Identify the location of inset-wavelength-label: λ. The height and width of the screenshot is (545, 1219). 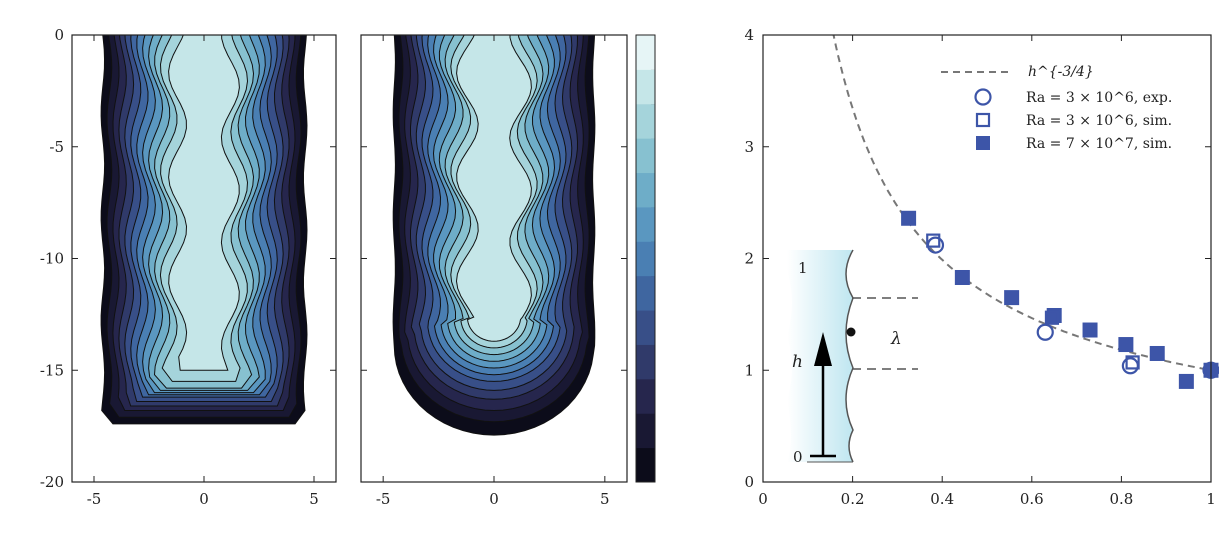
(896, 339).